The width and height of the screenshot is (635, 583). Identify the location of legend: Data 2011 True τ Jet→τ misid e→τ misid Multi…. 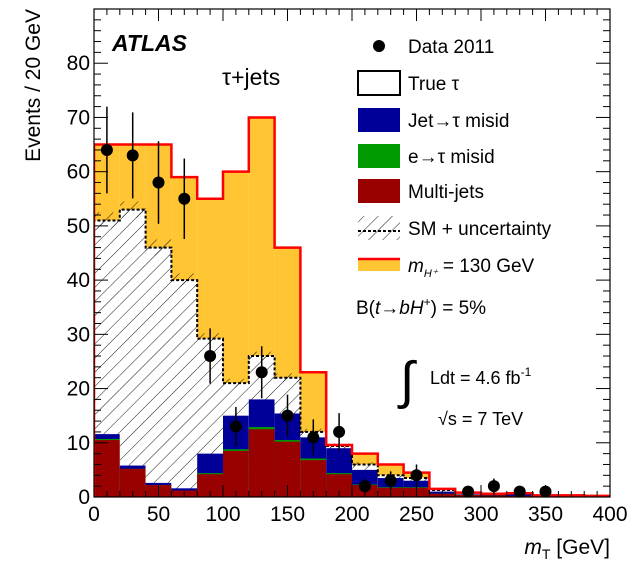
(454, 158).